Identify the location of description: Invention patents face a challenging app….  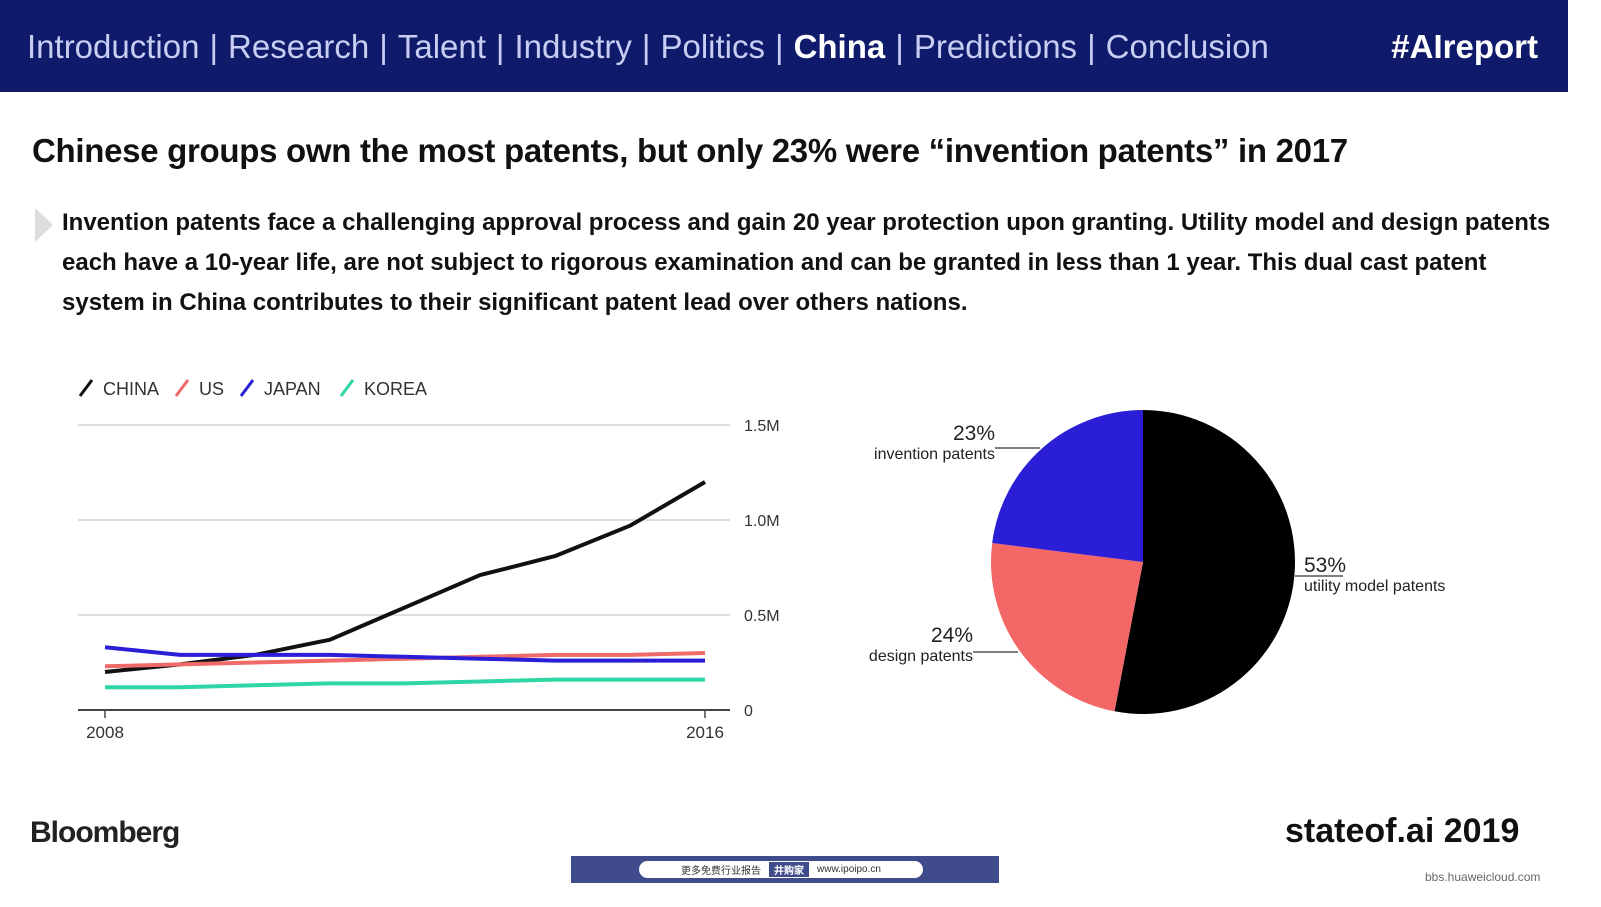
(806, 262).